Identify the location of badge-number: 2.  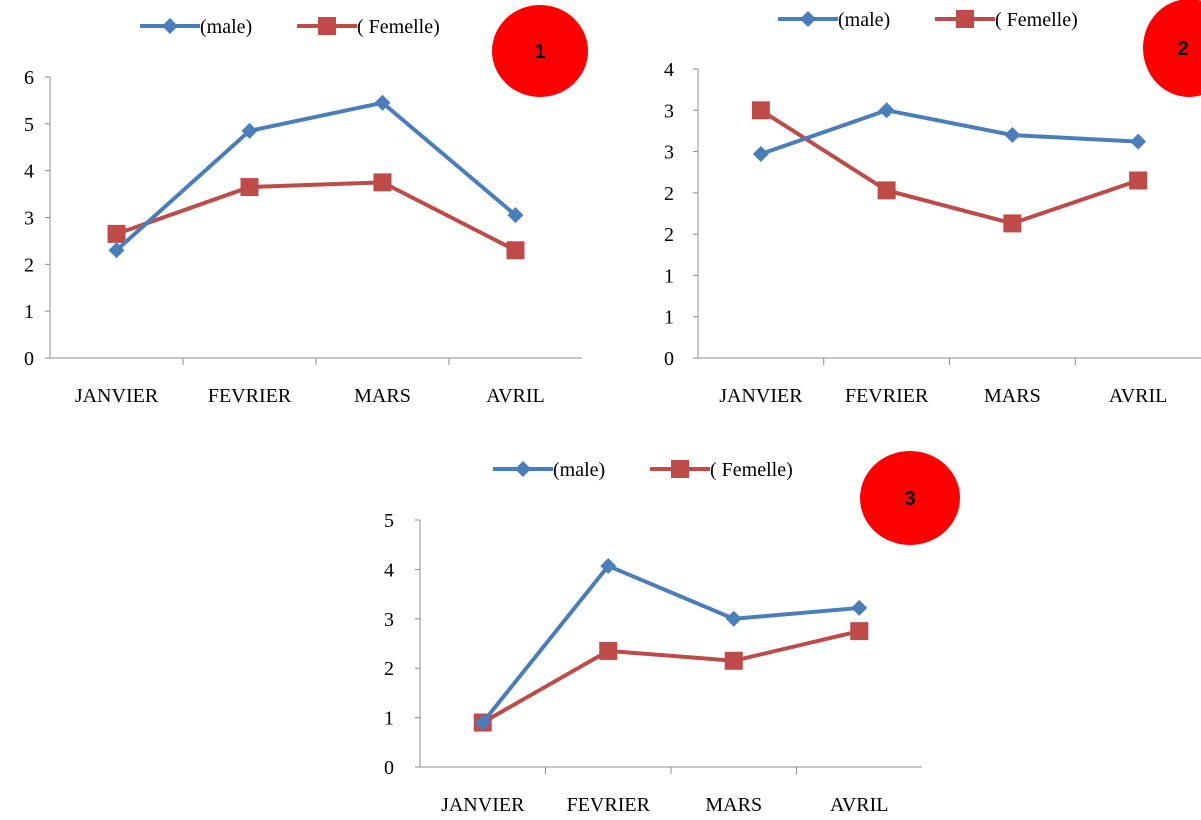
(1182, 49).